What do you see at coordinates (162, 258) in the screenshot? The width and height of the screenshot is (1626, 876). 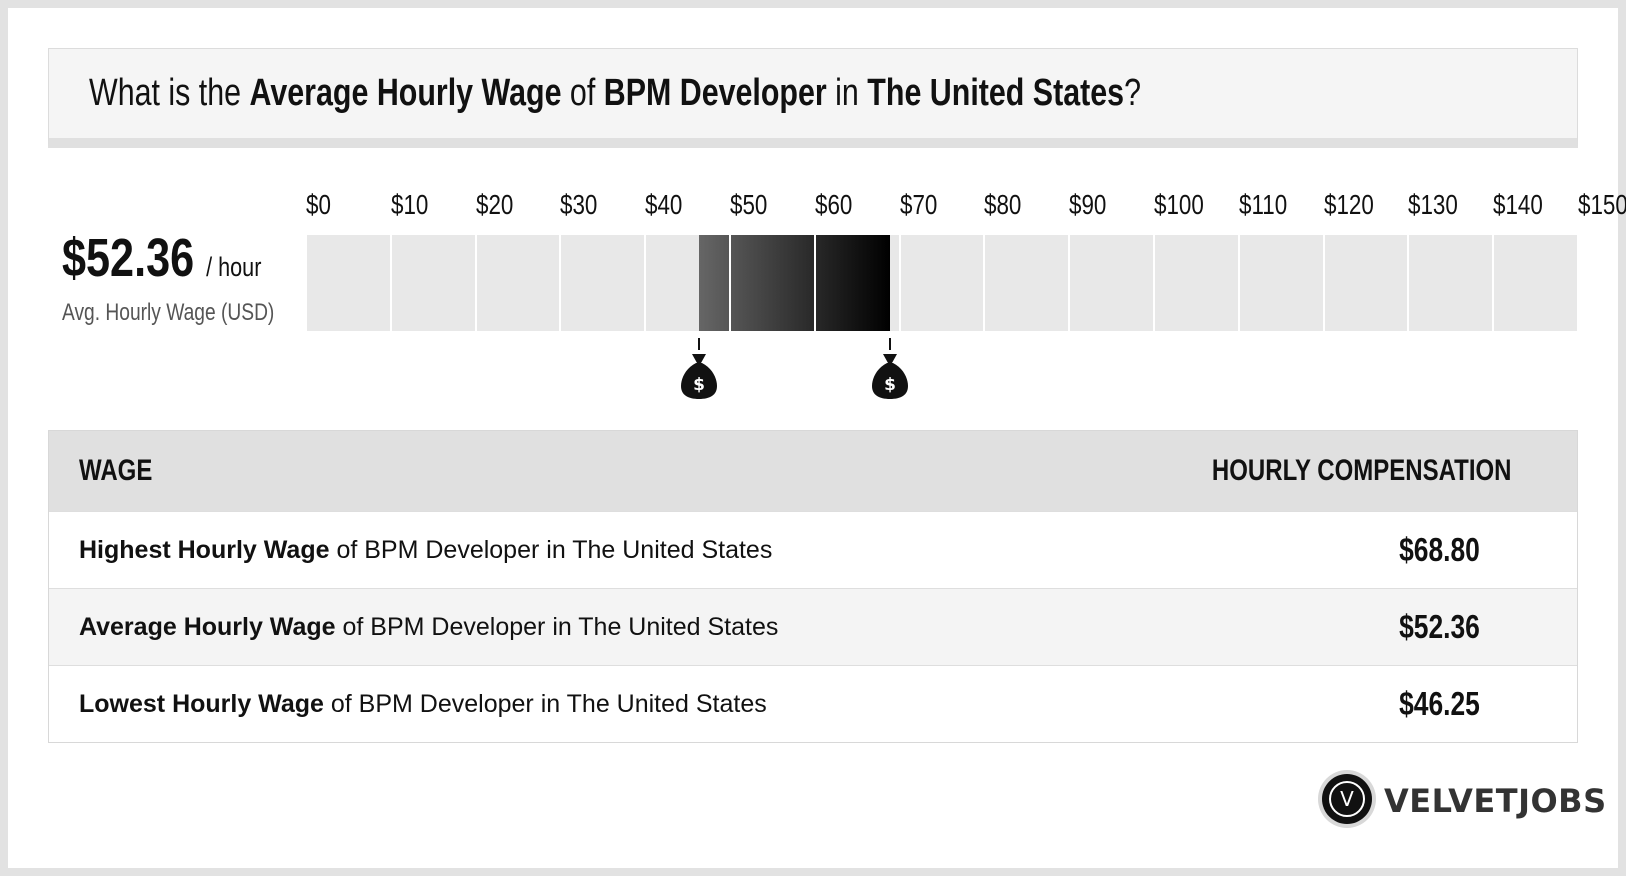 I see `average-wage-value: $52.36 / hour` at bounding box center [162, 258].